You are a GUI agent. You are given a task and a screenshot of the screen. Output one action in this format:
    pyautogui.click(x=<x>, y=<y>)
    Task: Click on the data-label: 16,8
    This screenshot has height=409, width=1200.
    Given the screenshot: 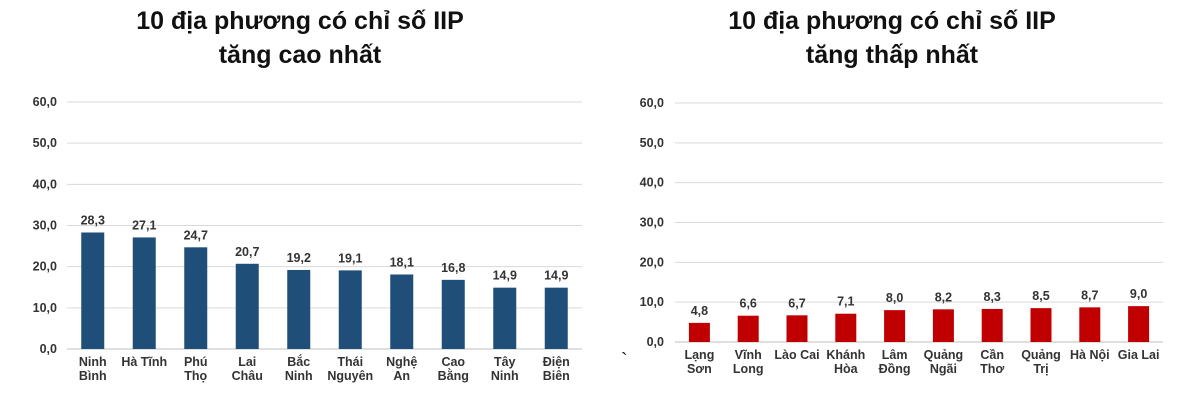 What is the action you would take?
    pyautogui.click(x=453, y=268)
    